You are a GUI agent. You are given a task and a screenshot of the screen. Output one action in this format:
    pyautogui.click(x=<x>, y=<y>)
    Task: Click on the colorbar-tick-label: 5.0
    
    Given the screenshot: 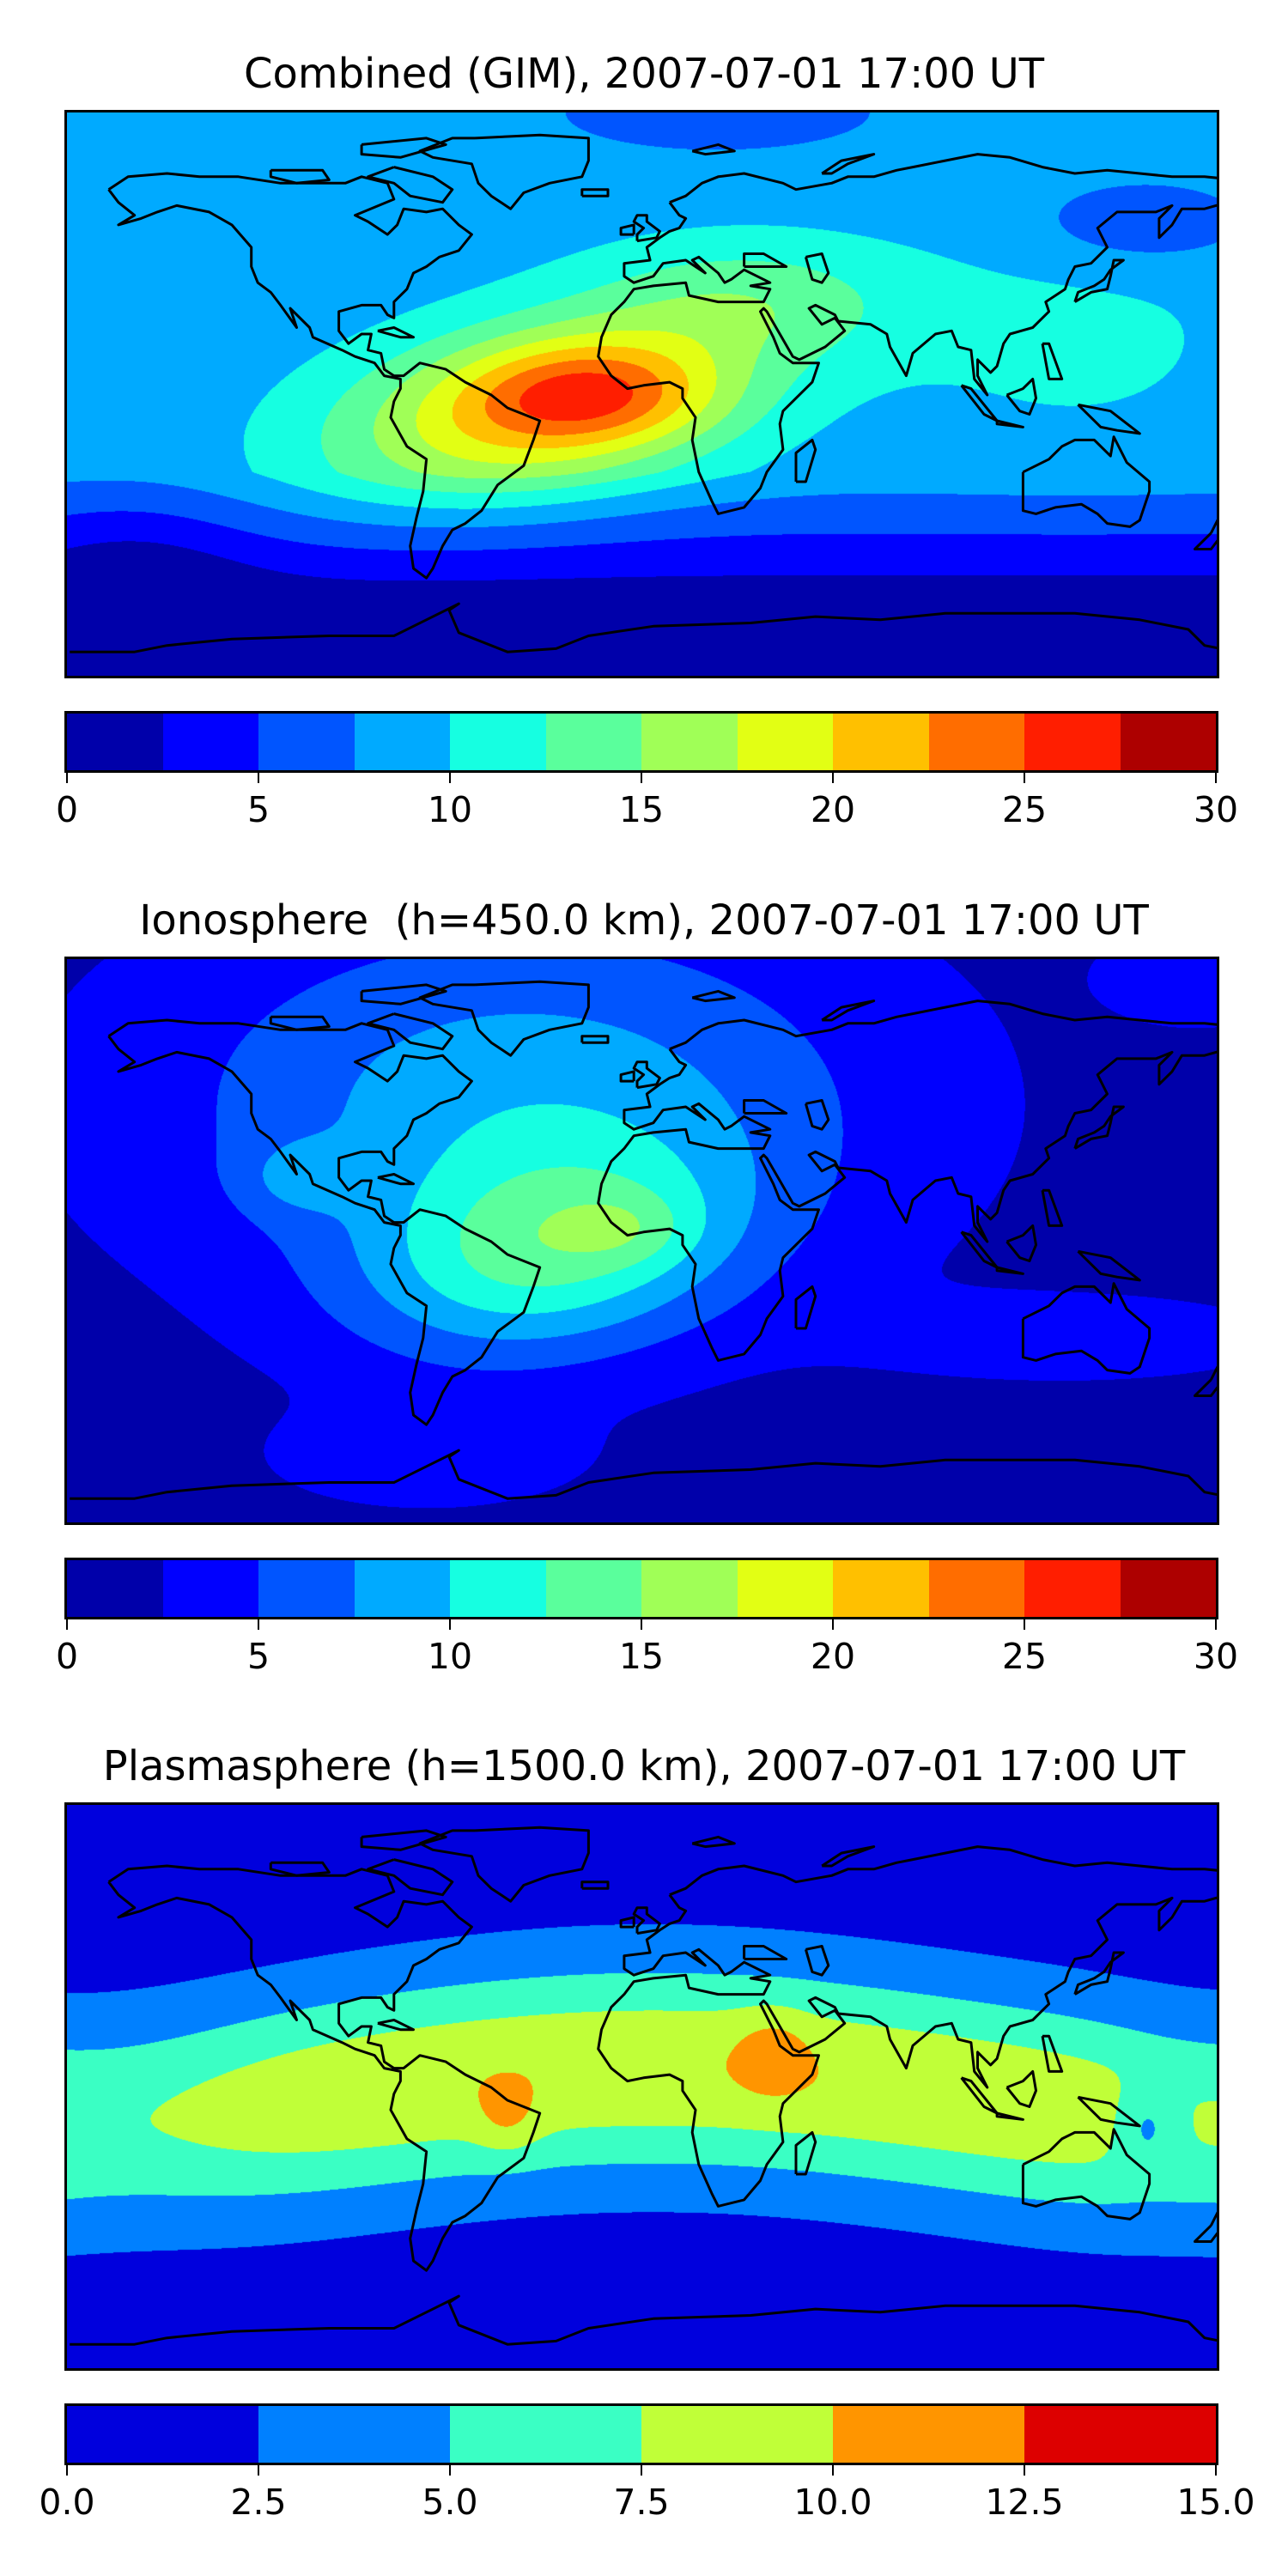 What is the action you would take?
    pyautogui.click(x=450, y=2502)
    